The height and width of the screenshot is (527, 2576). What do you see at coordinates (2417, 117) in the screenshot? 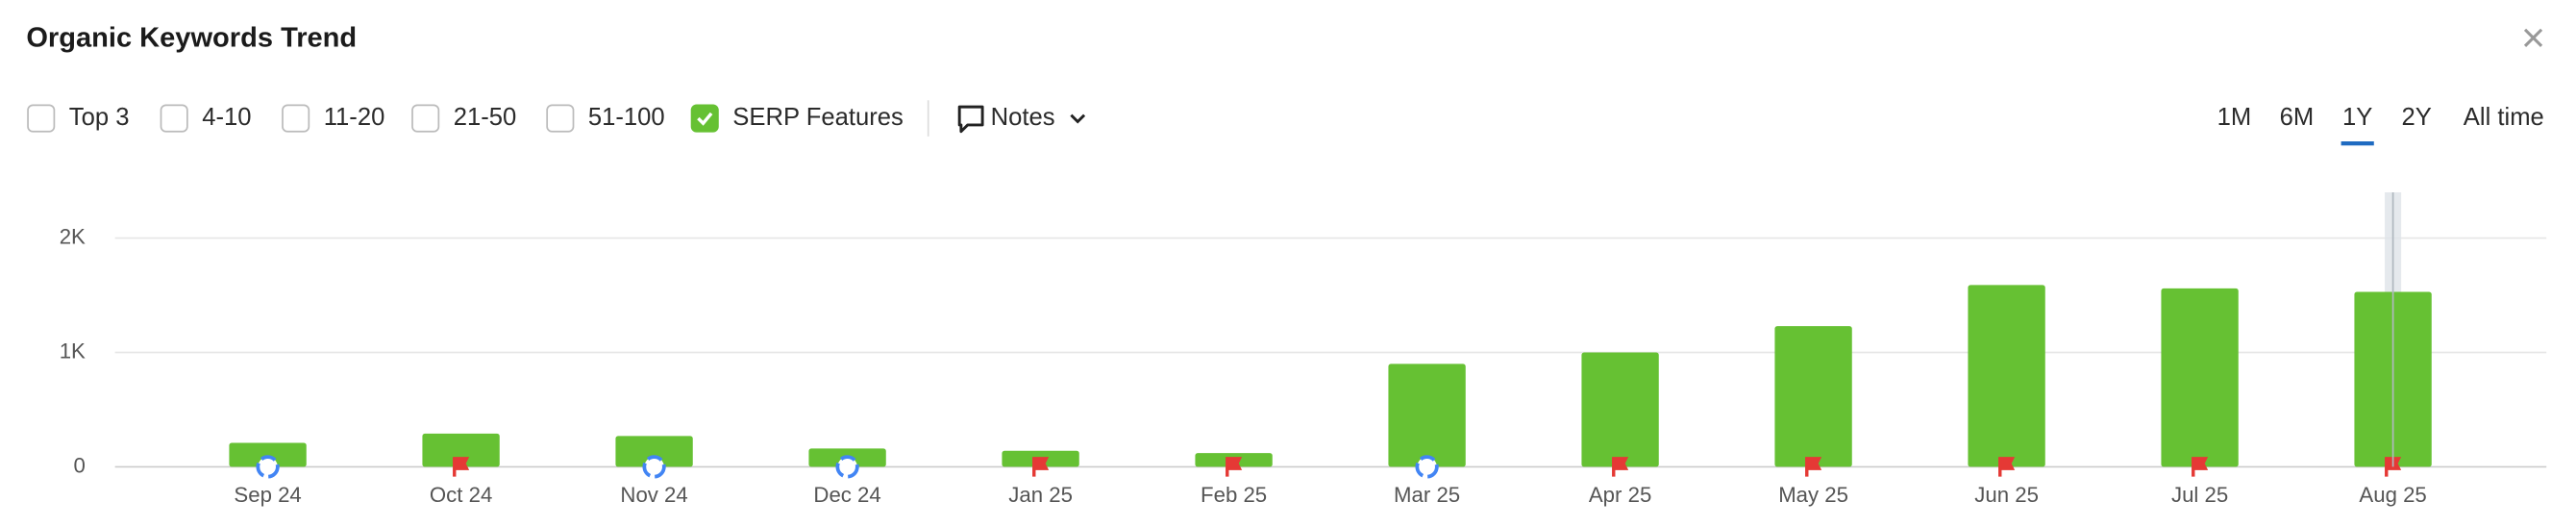
I see `period-button: 2Y` at bounding box center [2417, 117].